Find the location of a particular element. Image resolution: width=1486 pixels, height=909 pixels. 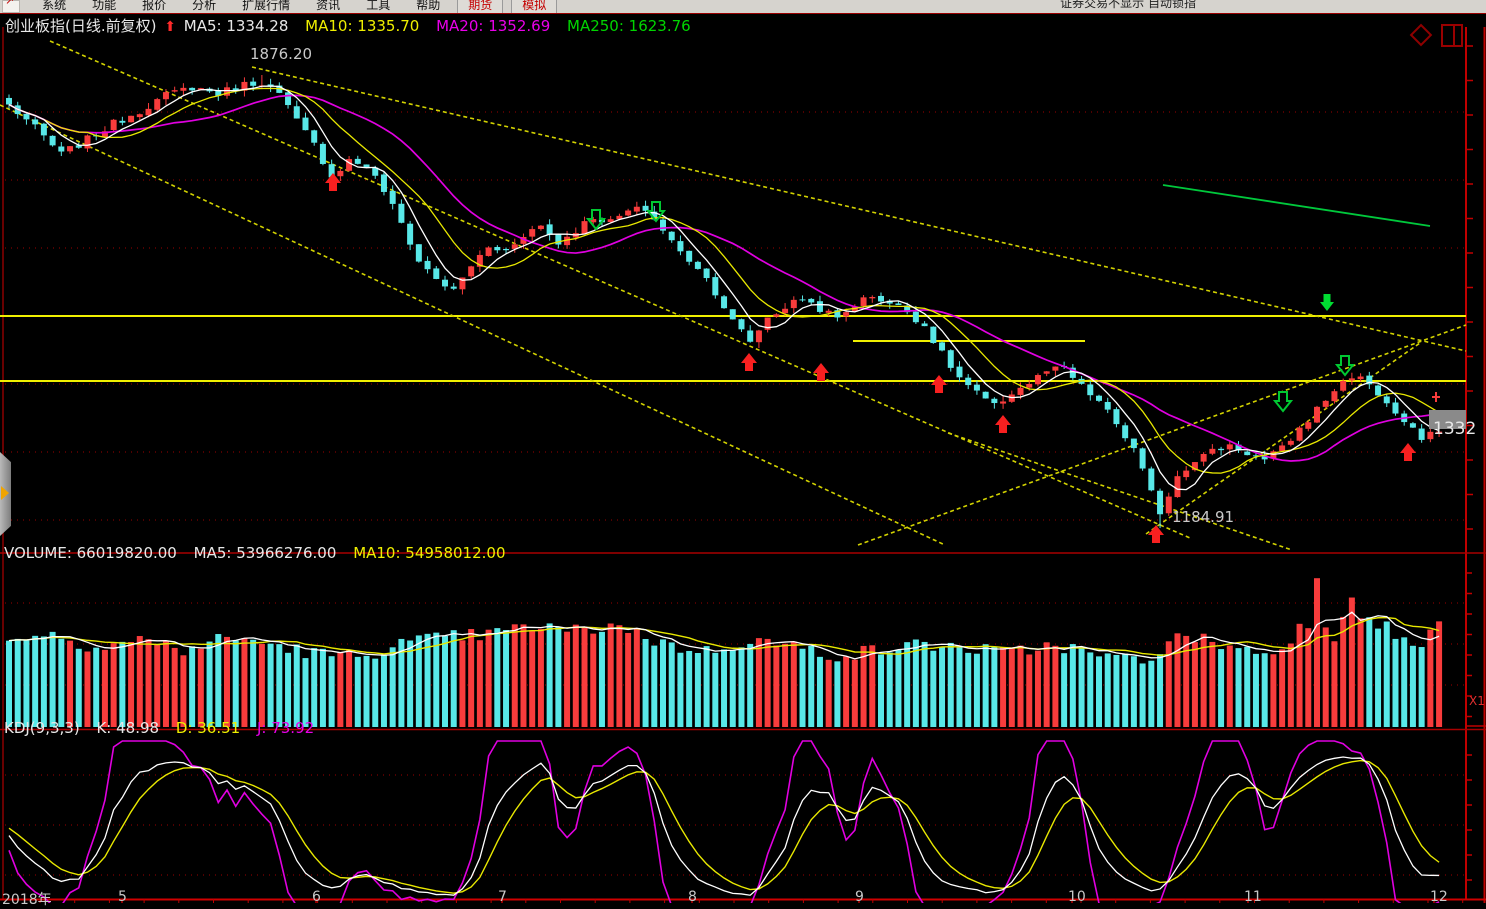

menu-item-hot: 模拟 is located at coordinates (534, 6).